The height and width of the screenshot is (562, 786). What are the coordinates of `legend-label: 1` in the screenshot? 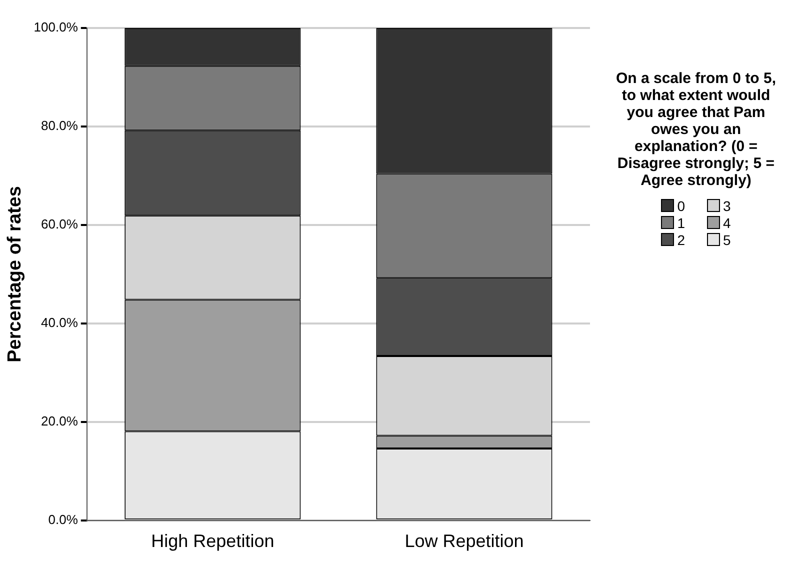 It's located at (681, 222).